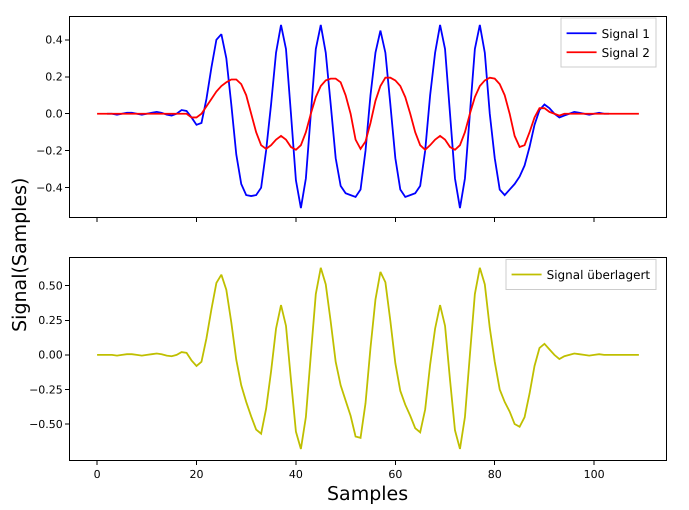 The width and height of the screenshot is (689, 510). What do you see at coordinates (598, 275) in the screenshot?
I see `legend-label: Signal überlagert` at bounding box center [598, 275].